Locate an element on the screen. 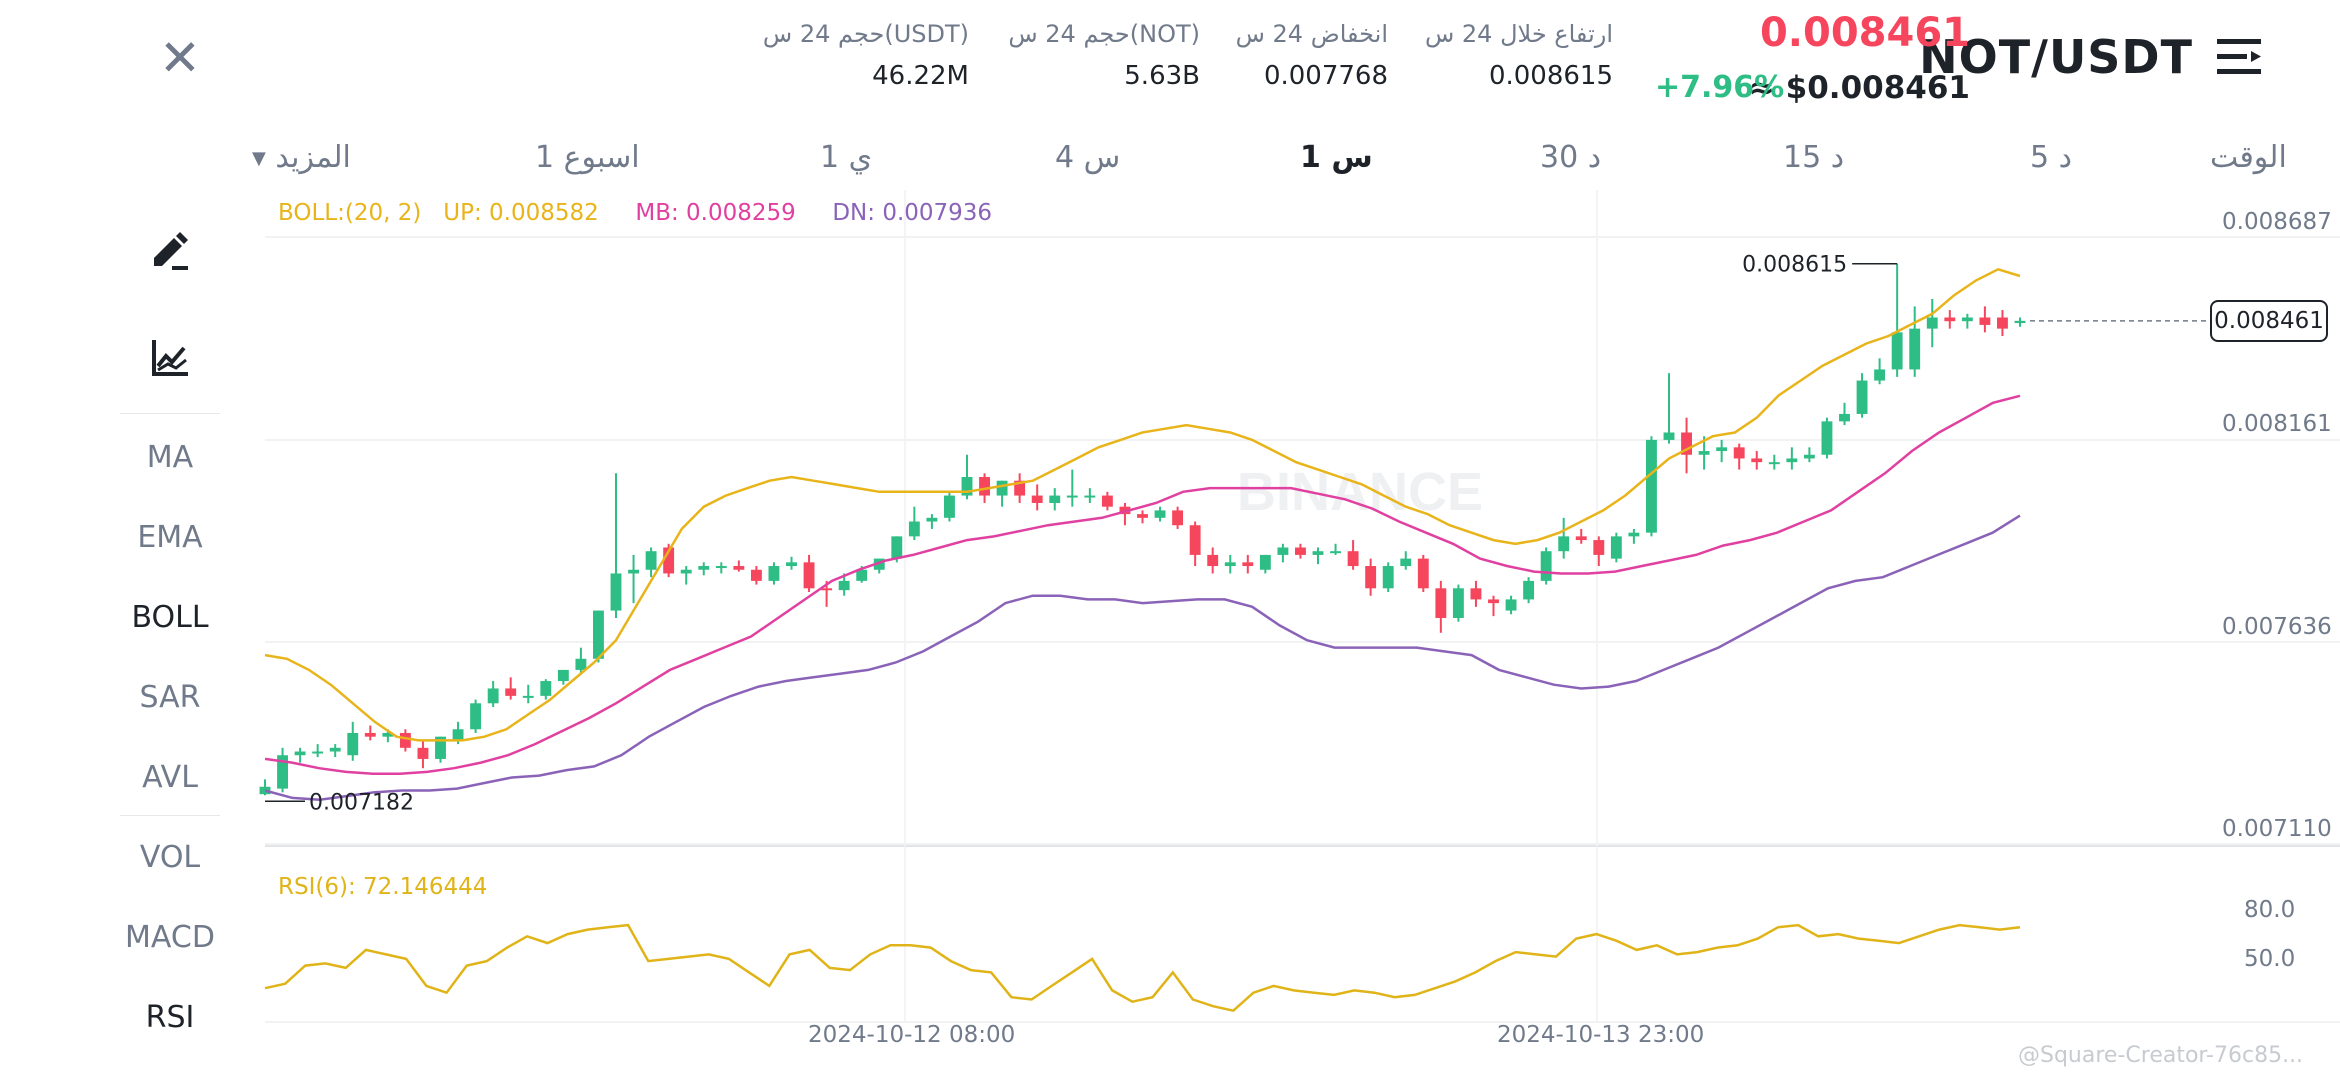 The image size is (2340, 1080). usd-price: ≈ $0.008461 is located at coordinates (1859, 88).